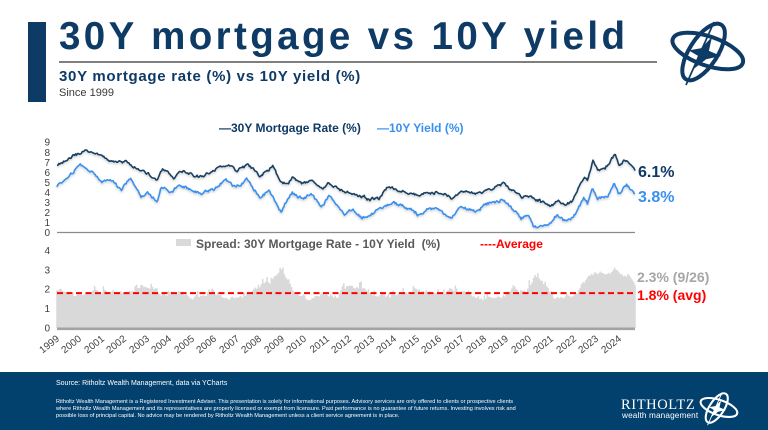 Image resolution: width=768 pixels, height=430 pixels. Describe the element at coordinates (297, 344) in the screenshot. I see `svg-text: 2010` at that location.